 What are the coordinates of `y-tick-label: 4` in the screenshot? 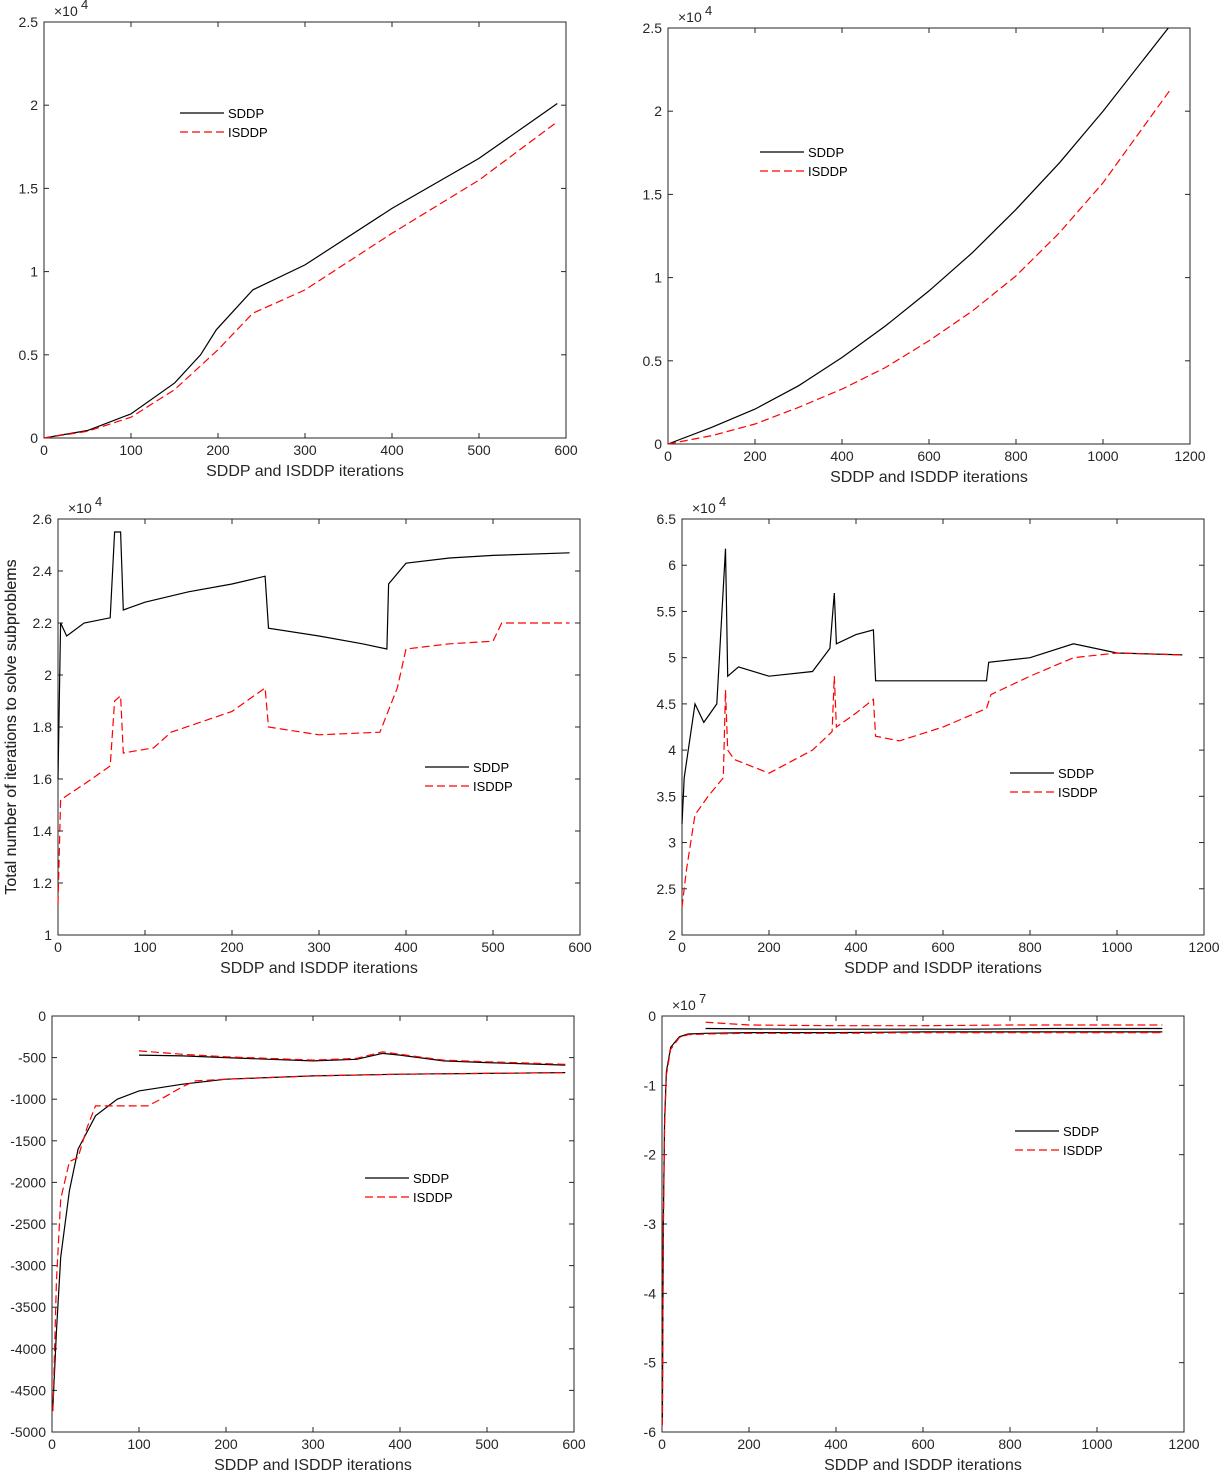 It's located at (672, 750).